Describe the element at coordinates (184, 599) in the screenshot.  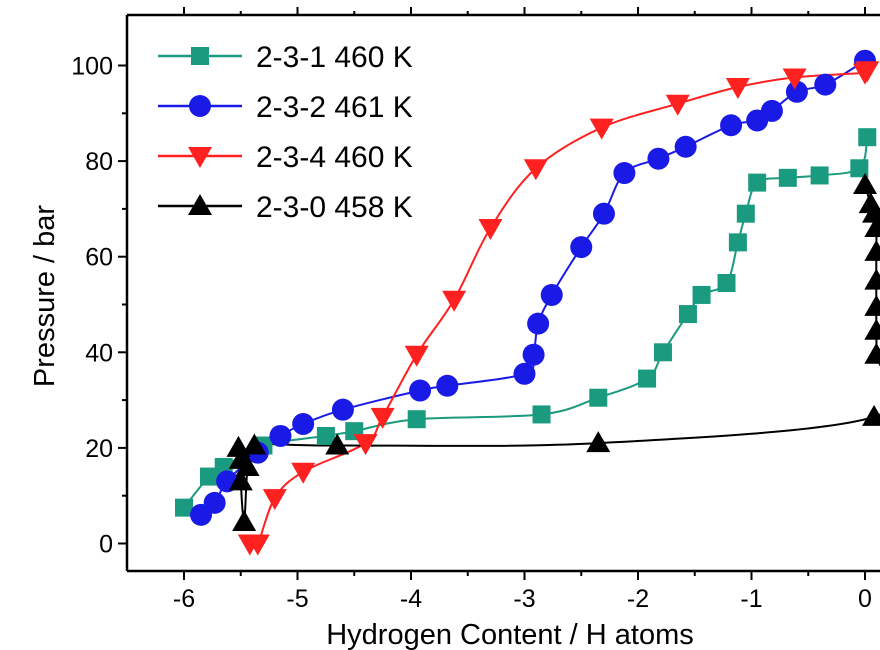
I see `x-tick-label: -6` at that location.